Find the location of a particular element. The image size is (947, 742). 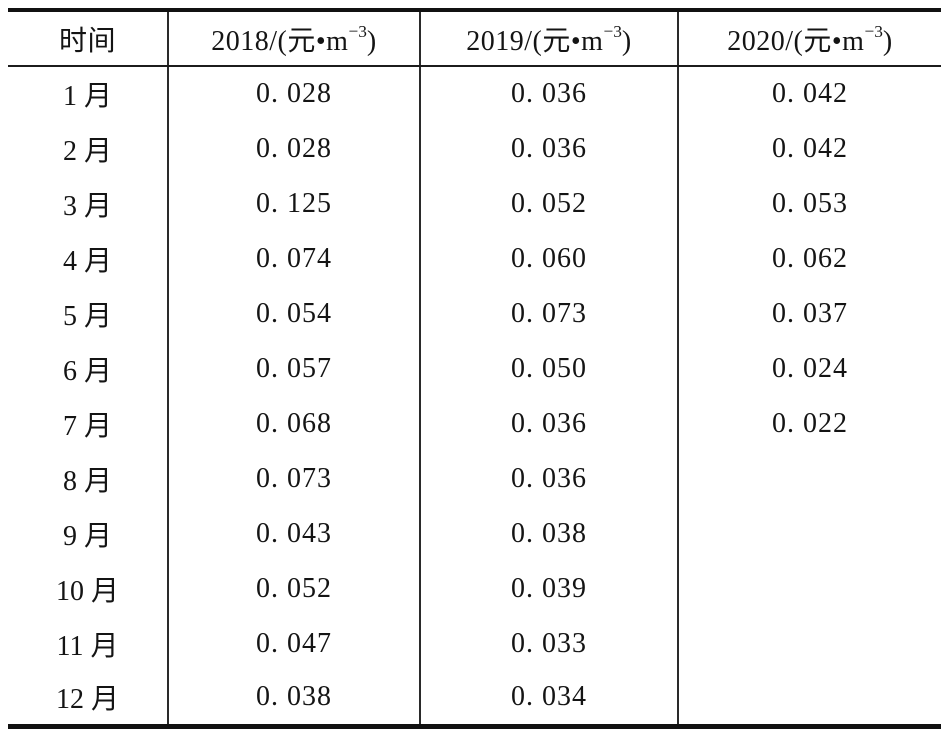

table-row: 11 月 0. 047 0. 033 is located at coordinates (474, 643).